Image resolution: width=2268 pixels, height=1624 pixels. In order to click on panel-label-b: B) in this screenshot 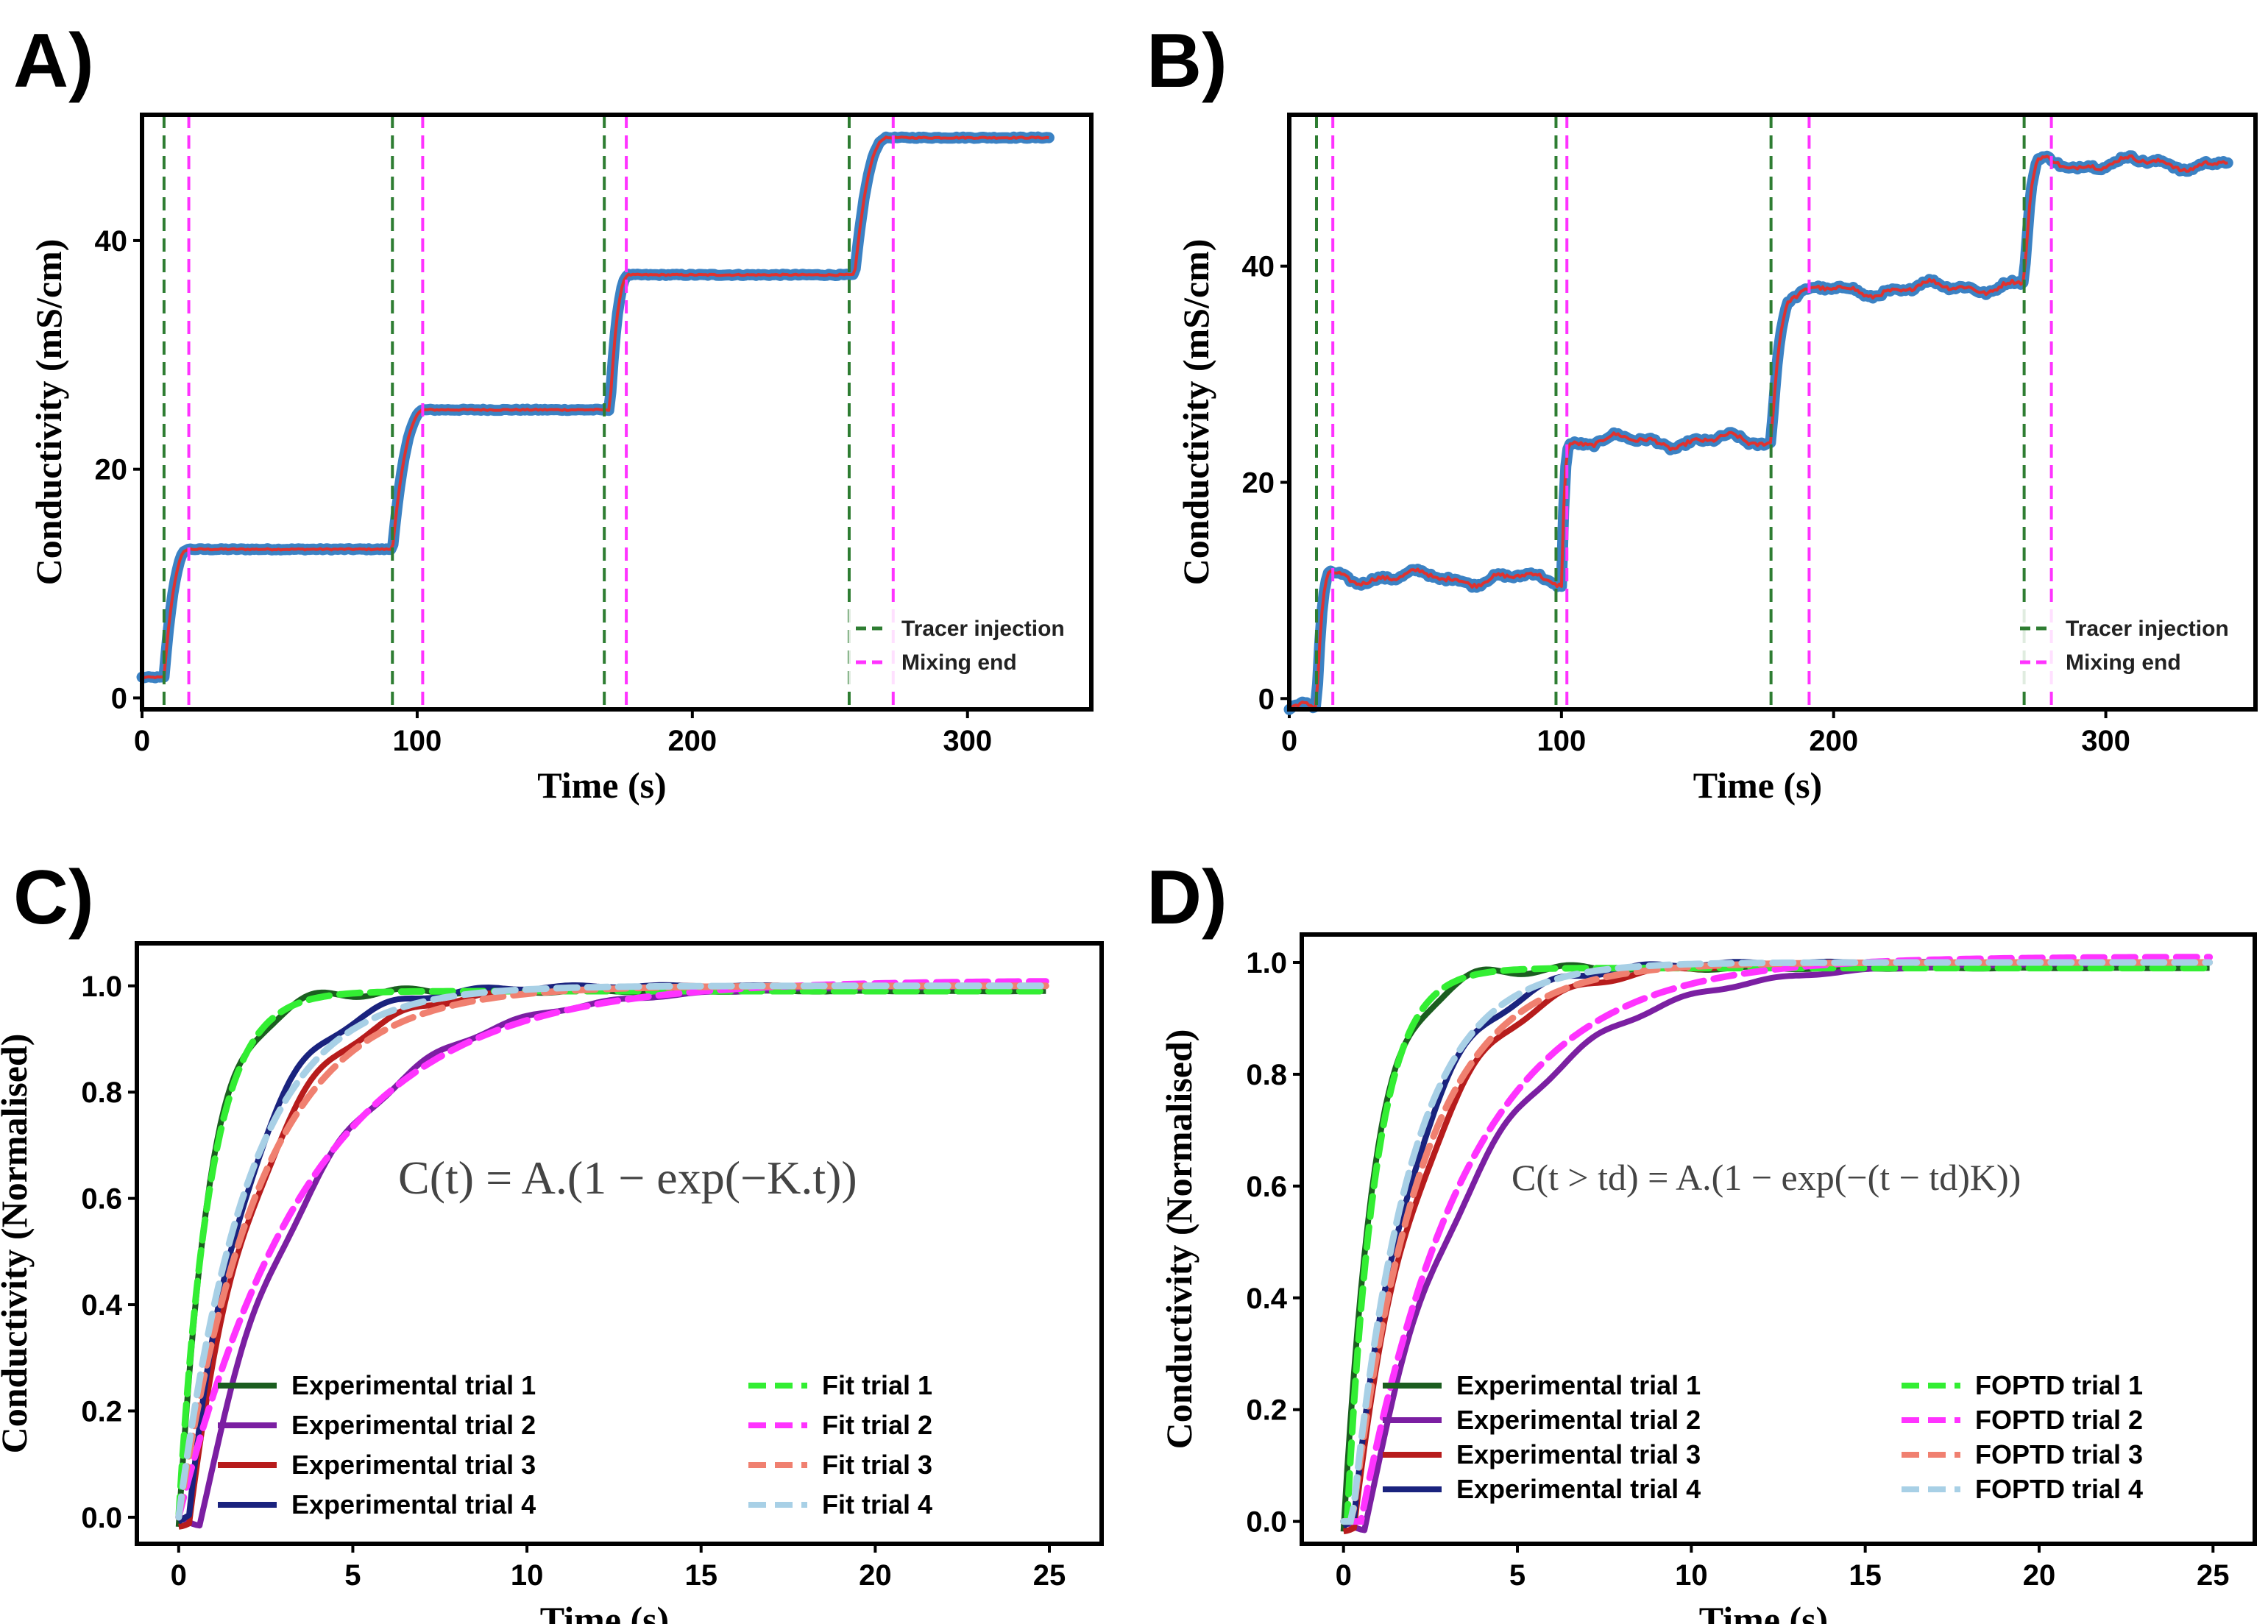, I will do `click(1187, 61)`.